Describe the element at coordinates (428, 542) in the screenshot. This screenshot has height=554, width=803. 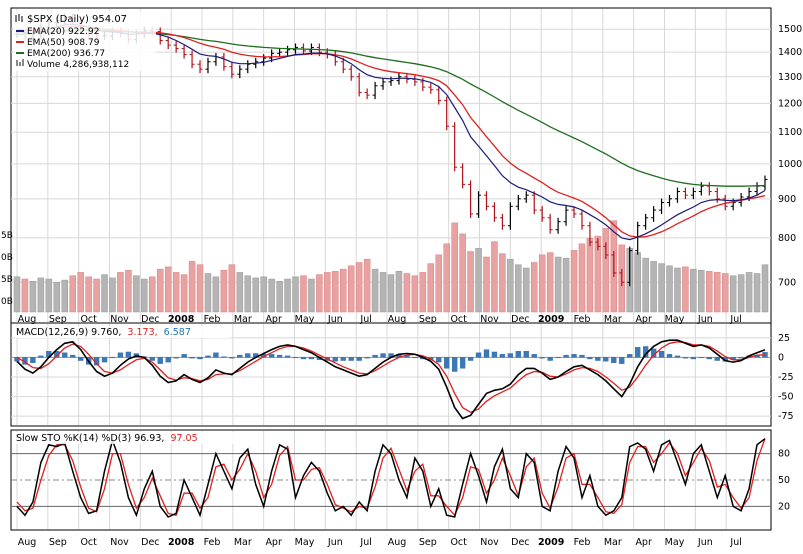
I see `x-tick-label-bottom: Sep` at that location.